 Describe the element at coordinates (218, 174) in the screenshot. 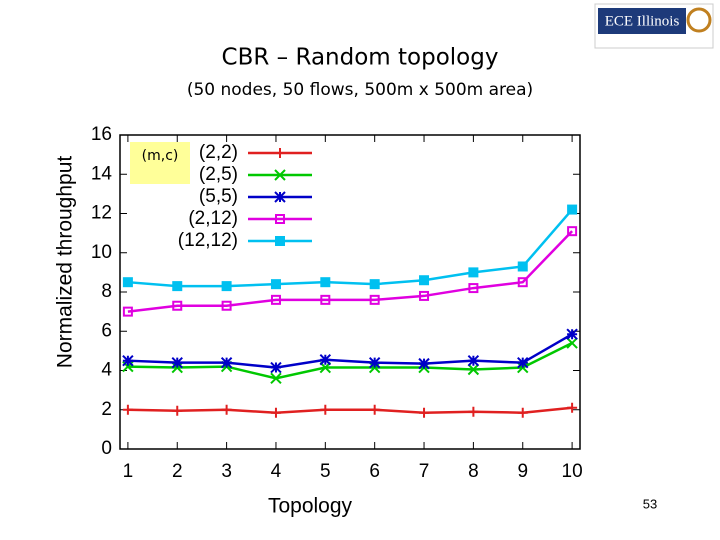

I see `legend-label: (2,5)` at that location.